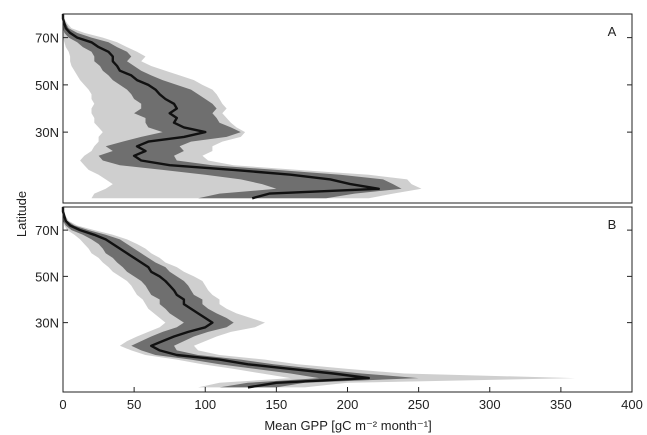  What do you see at coordinates (612, 31) in the screenshot?
I see `panel-letter: A` at bounding box center [612, 31].